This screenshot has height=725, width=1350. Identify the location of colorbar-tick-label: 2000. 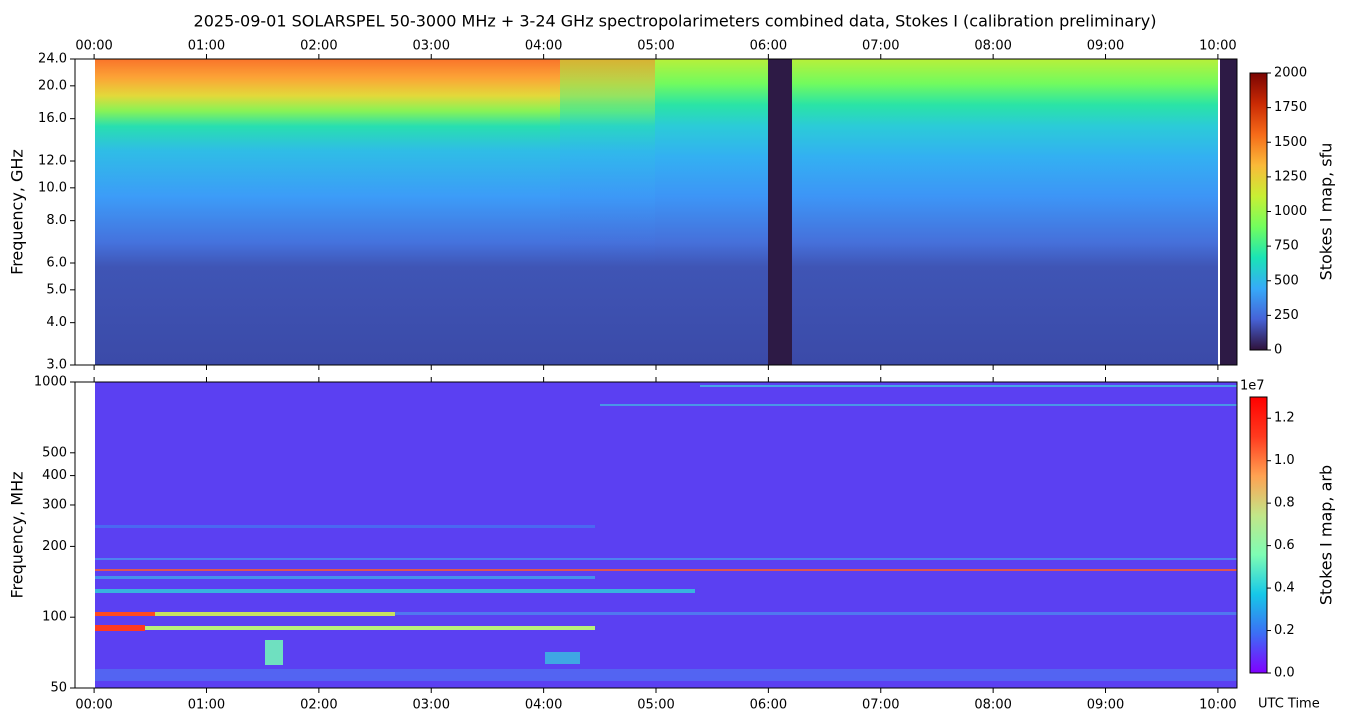
(1290, 73).